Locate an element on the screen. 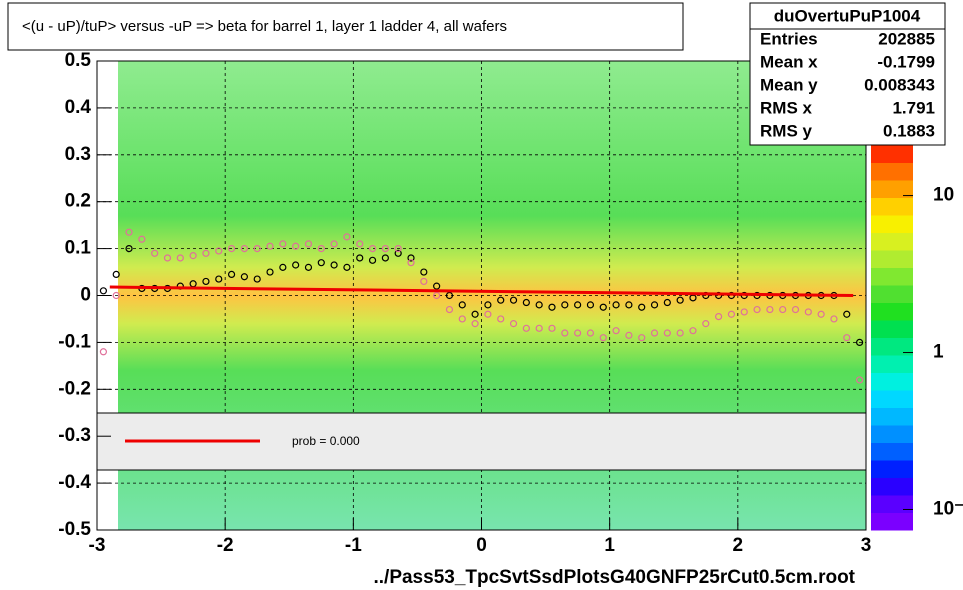 Image resolution: width=963 pixels, height=590 pixels. x-tick-label: 2 is located at coordinates (738, 545).